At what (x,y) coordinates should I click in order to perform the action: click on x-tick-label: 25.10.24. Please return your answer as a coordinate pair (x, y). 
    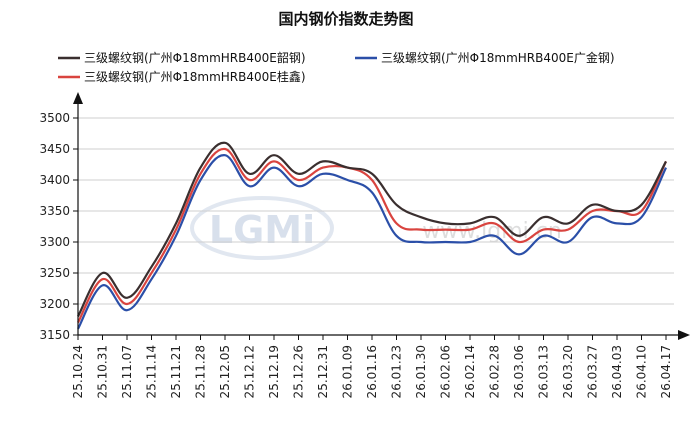
    Looking at the image, I should click on (78, 371).